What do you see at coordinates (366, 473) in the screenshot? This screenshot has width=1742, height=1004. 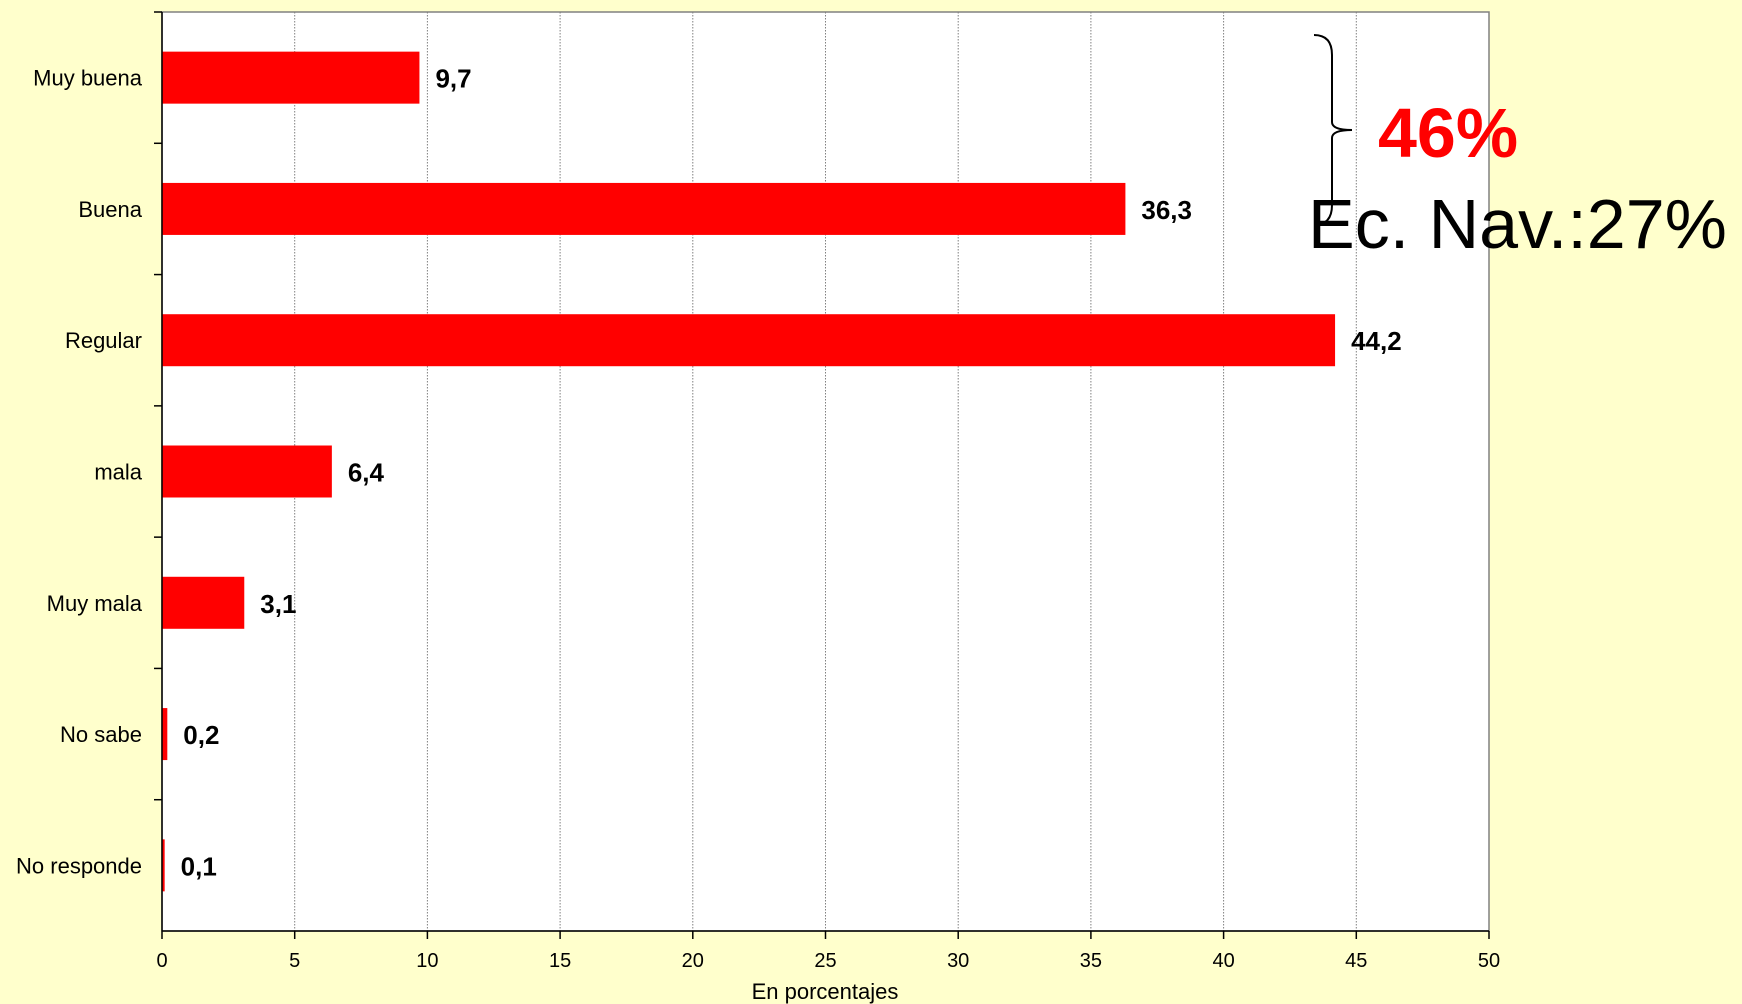 I see `value-label: 6,4` at bounding box center [366, 473].